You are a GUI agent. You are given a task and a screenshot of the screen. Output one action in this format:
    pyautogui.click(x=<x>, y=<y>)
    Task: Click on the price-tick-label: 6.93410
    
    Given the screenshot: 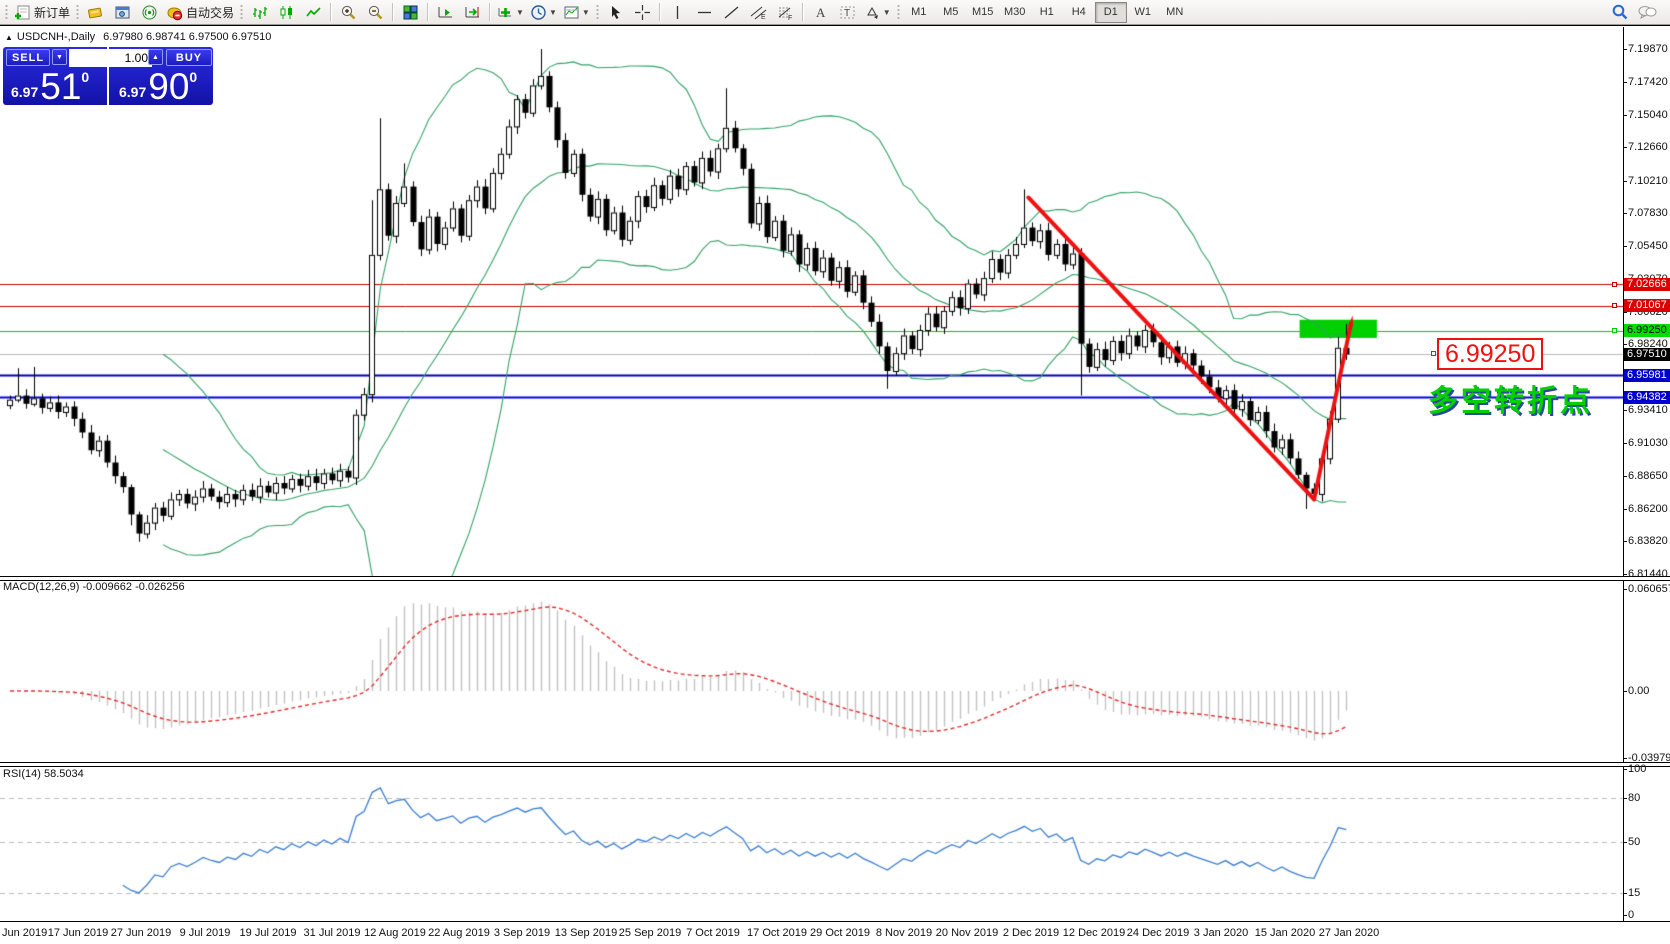 What is the action you would take?
    pyautogui.click(x=1648, y=410)
    